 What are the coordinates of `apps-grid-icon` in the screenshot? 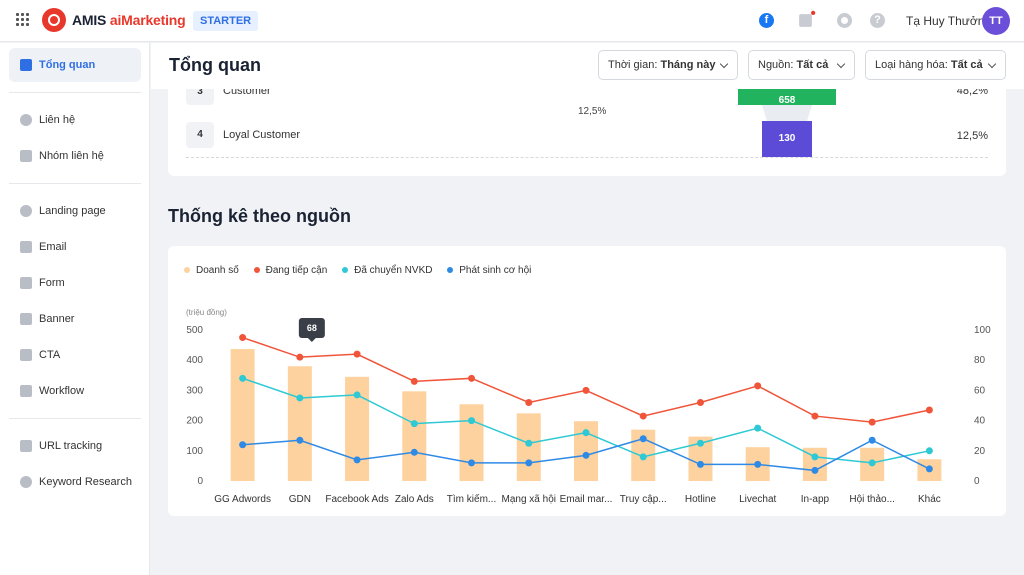 It's located at (23, 20).